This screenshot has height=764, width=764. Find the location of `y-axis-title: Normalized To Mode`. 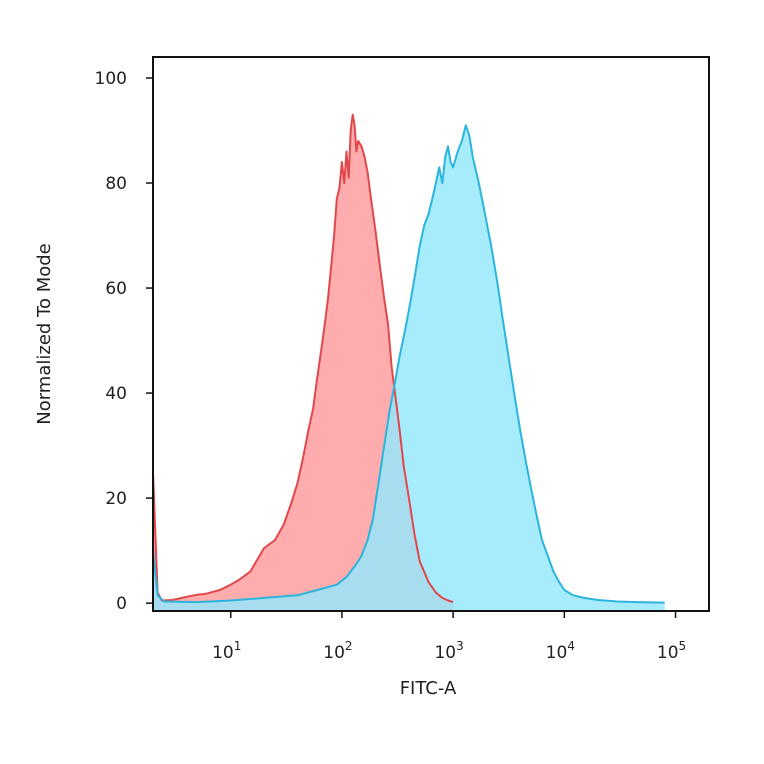

y-axis-title: Normalized To Mode is located at coordinates (44, 334).